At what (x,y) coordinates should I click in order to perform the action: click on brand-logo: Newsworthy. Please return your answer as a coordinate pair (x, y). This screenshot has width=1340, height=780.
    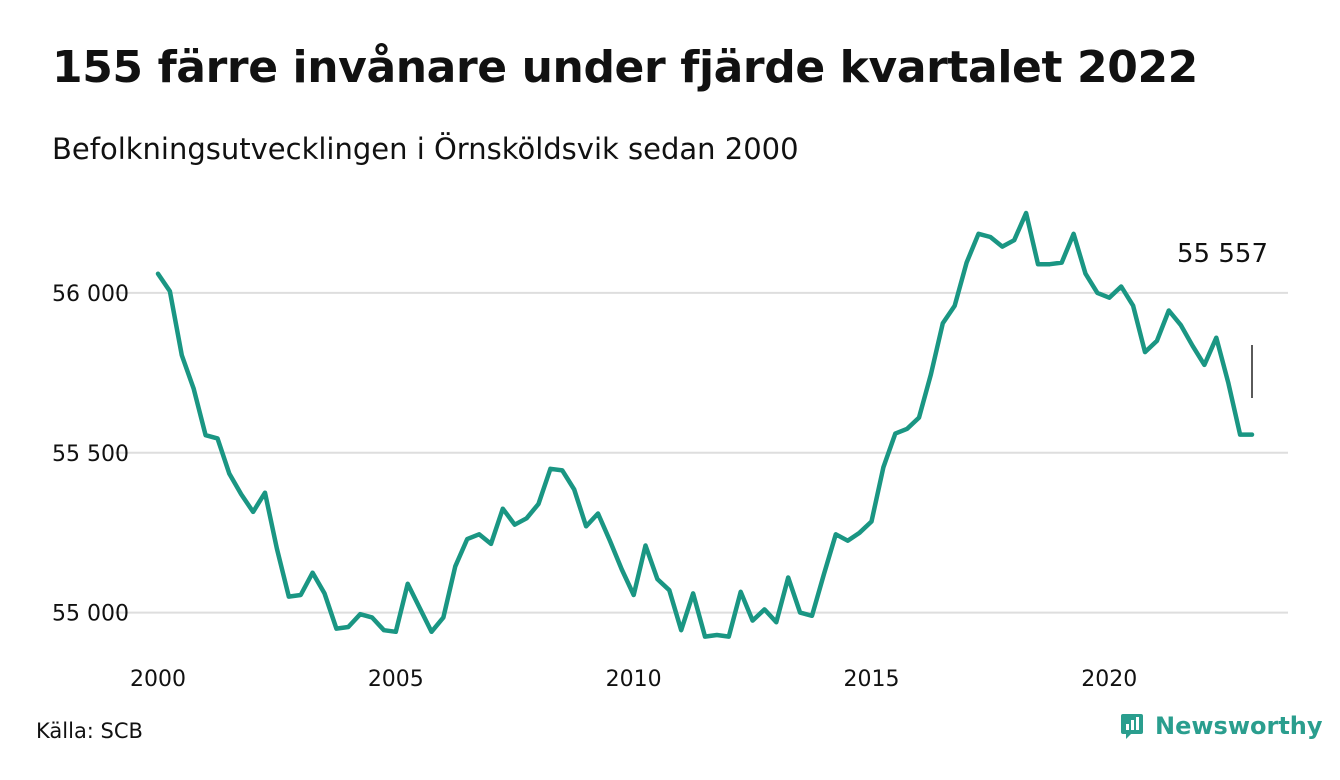
    Looking at the image, I should click on (1220, 726).